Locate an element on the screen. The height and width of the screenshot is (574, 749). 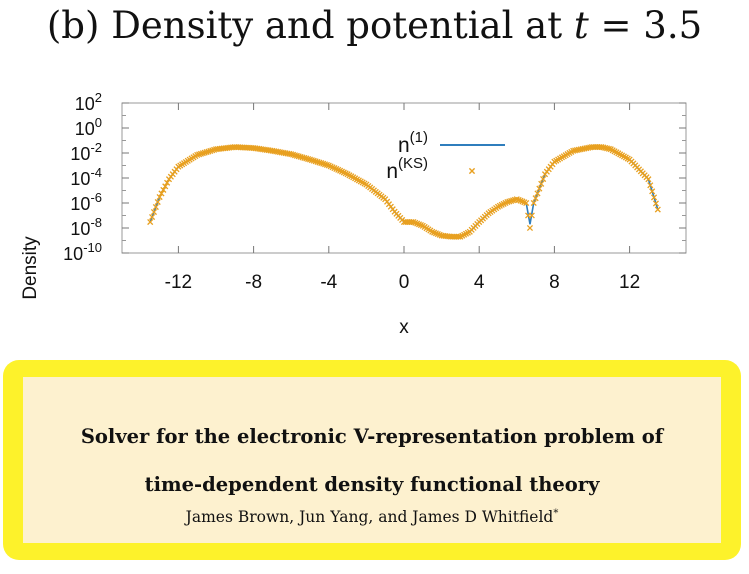
y-tick-label: 10⁻² is located at coordinates (86, 152).